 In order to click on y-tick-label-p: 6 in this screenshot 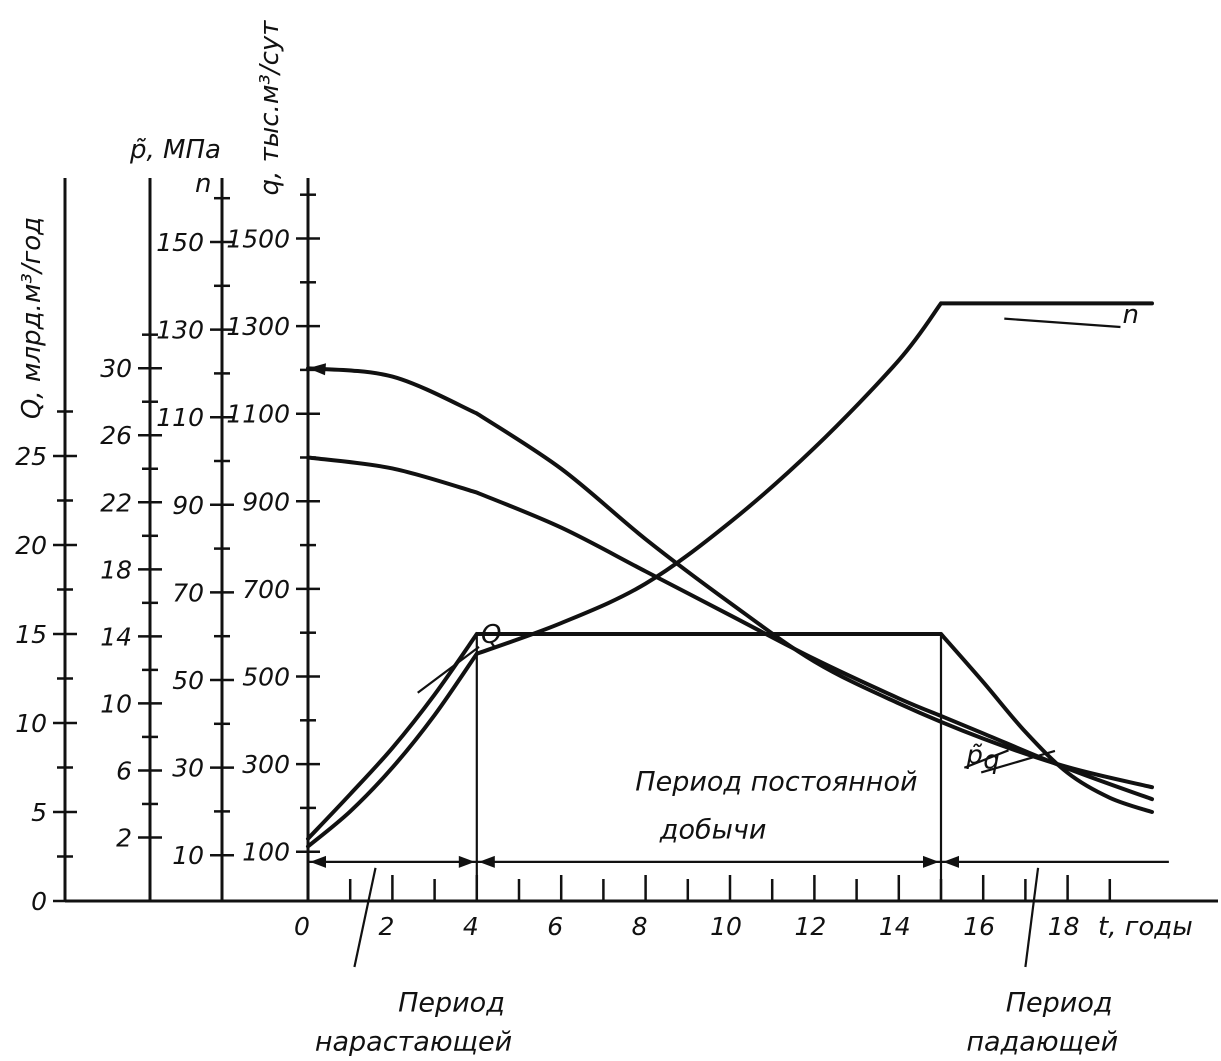, I will do `click(124, 770)`.